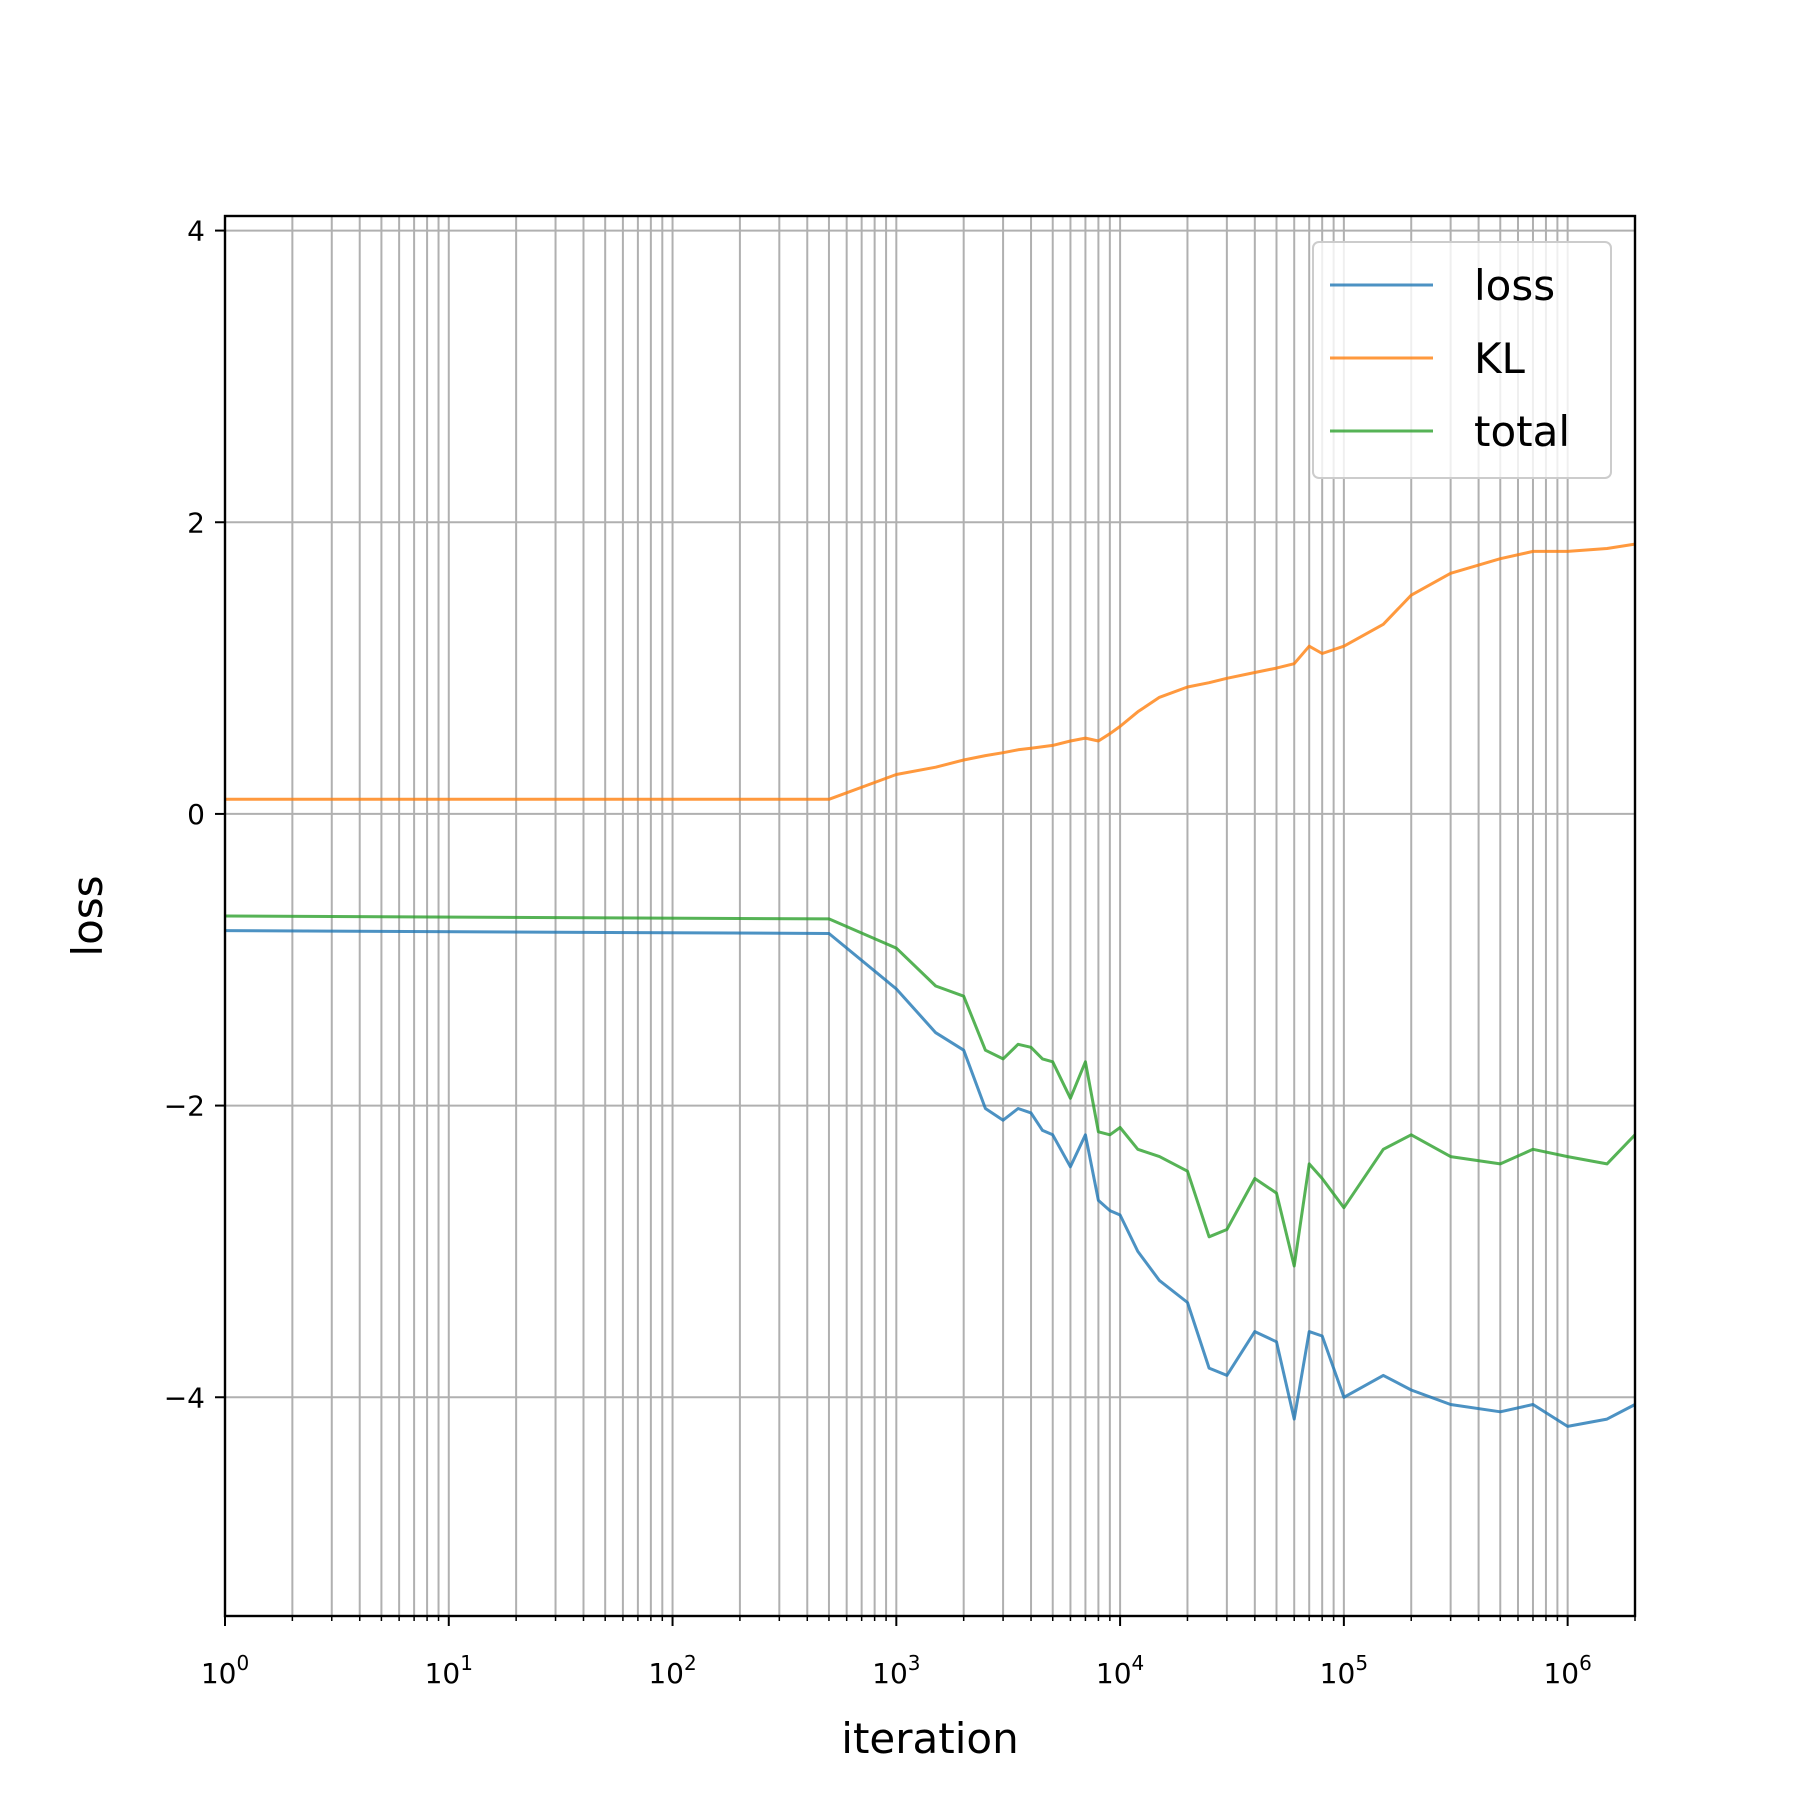 This screenshot has width=1800, height=1800. I want to click on x-tick-label: 10⁴, so click(1120, 1670).